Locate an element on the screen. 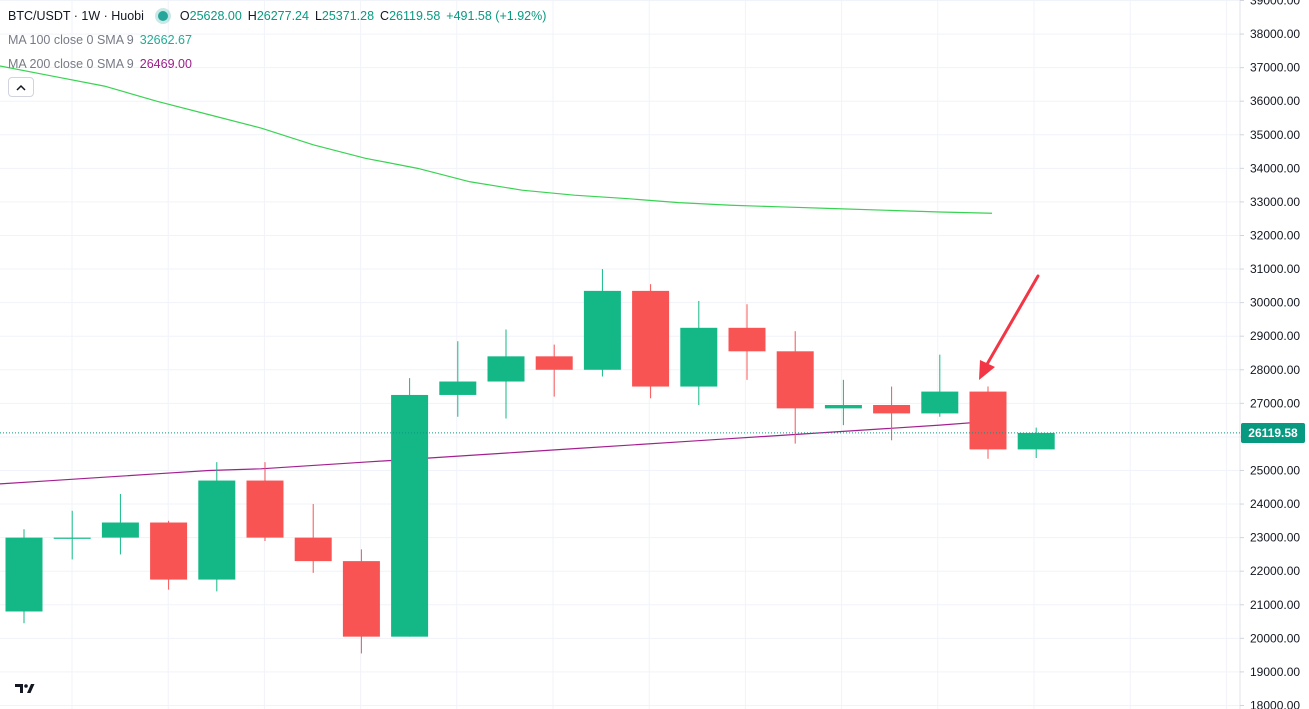 Image resolution: width=1309 pixels, height=709 pixels. y-tick-label: 23000.00 is located at coordinates (1275, 538).